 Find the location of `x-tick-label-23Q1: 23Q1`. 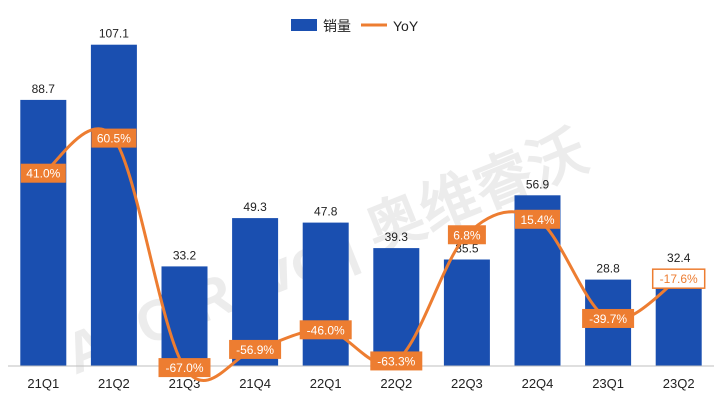

x-tick-label-23Q1: 23Q1 is located at coordinates (608, 383).